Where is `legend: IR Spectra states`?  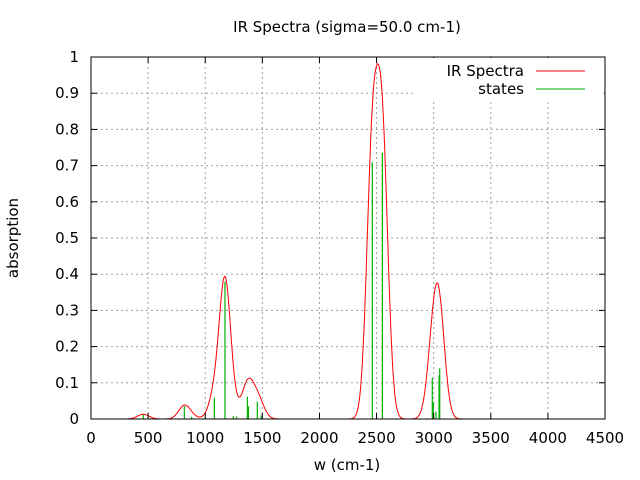 legend: IR Spectra states is located at coordinates (510, 79).